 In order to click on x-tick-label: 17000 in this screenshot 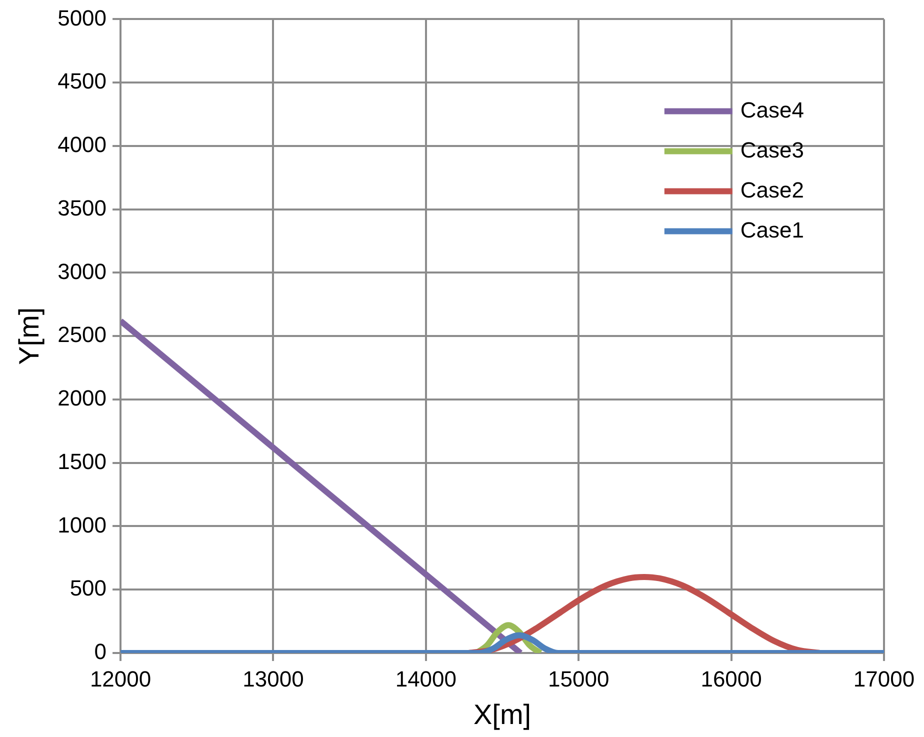, I will do `click(884, 679)`.